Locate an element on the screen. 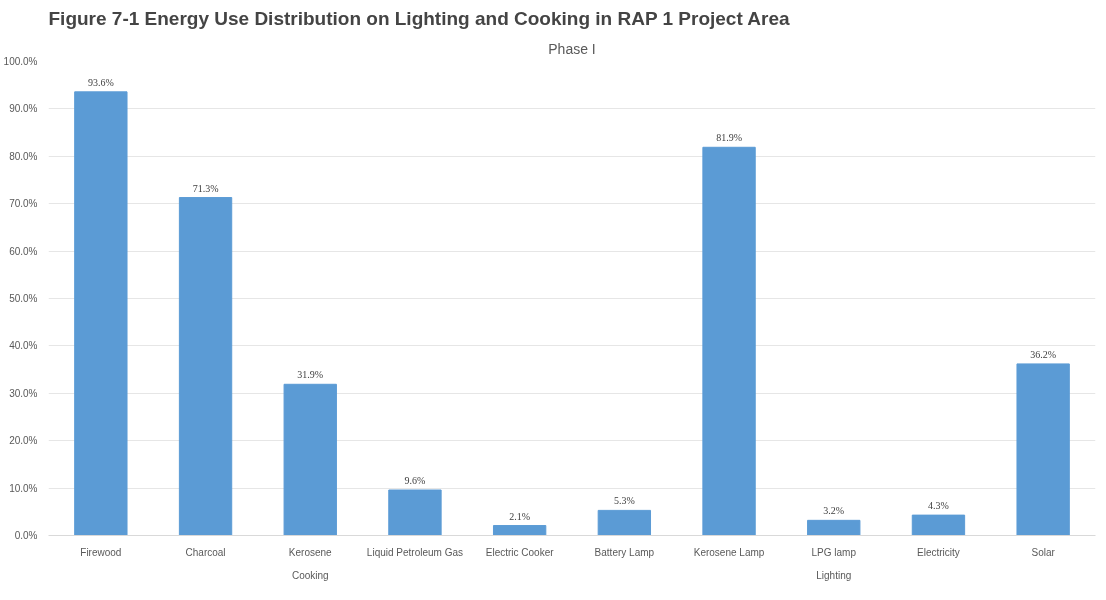 This screenshot has width=1106, height=600. data-label: 36.2% is located at coordinates (1043, 354).